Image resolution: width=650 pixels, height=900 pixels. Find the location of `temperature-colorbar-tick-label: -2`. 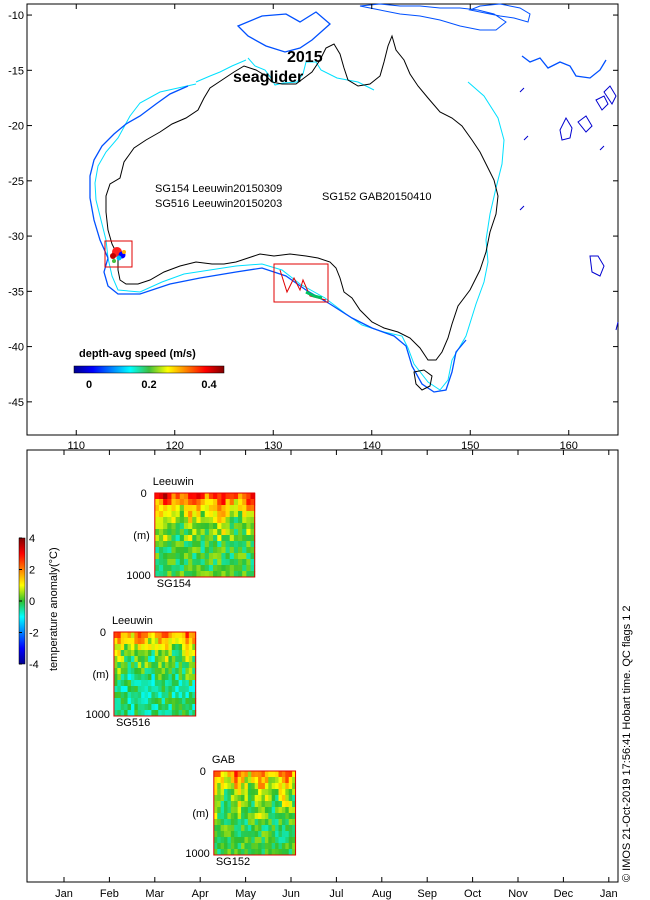

temperature-colorbar-tick-label: -2 is located at coordinates (34, 634).